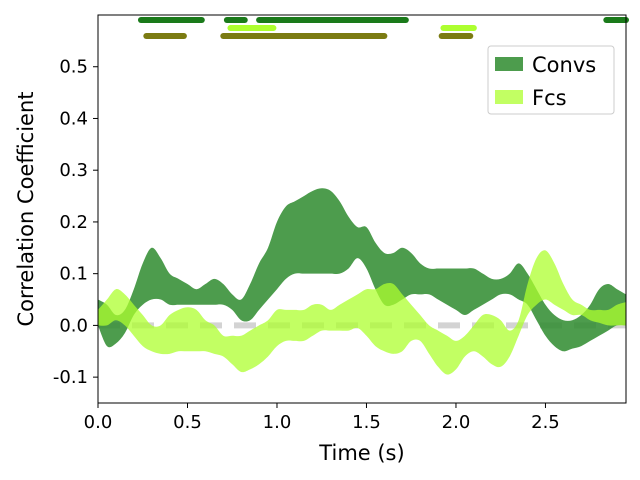  I want to click on y-tick-label: -0.1, so click(70, 377).